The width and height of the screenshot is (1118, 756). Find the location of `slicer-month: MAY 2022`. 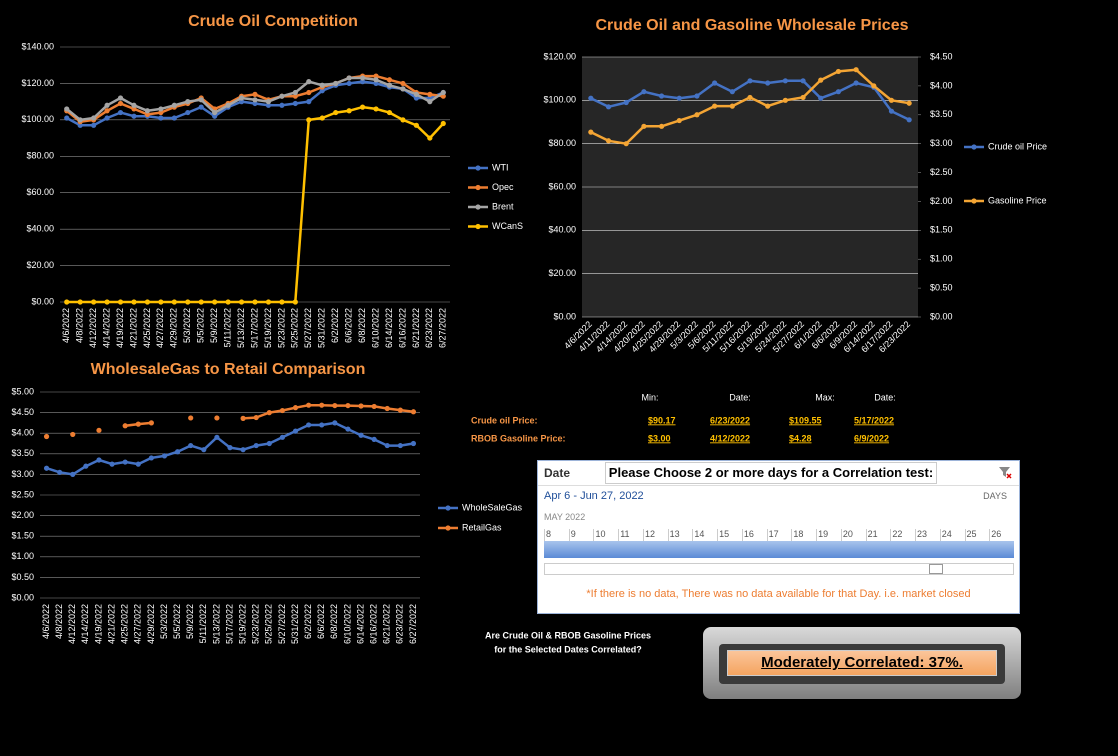

slicer-month: MAY 2022 is located at coordinates (565, 517).